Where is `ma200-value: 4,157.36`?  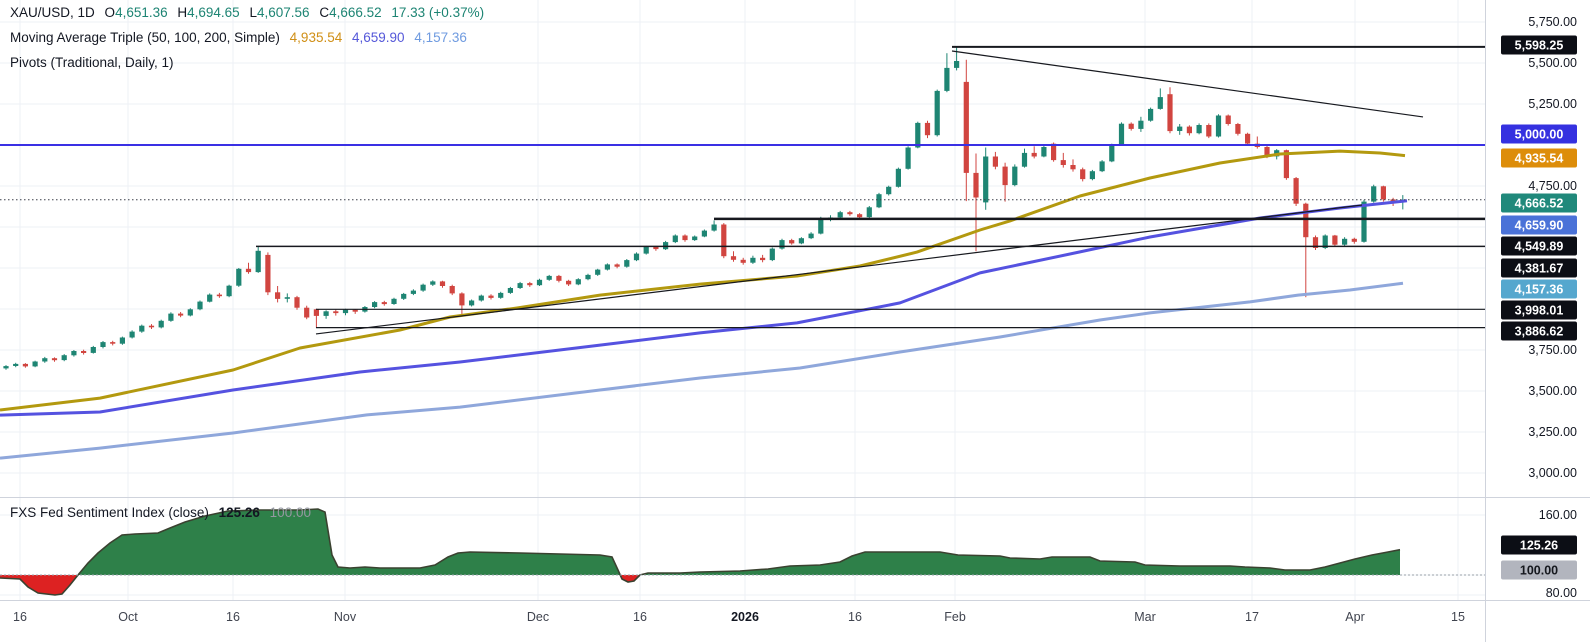
ma200-value: 4,157.36 is located at coordinates (440, 37).